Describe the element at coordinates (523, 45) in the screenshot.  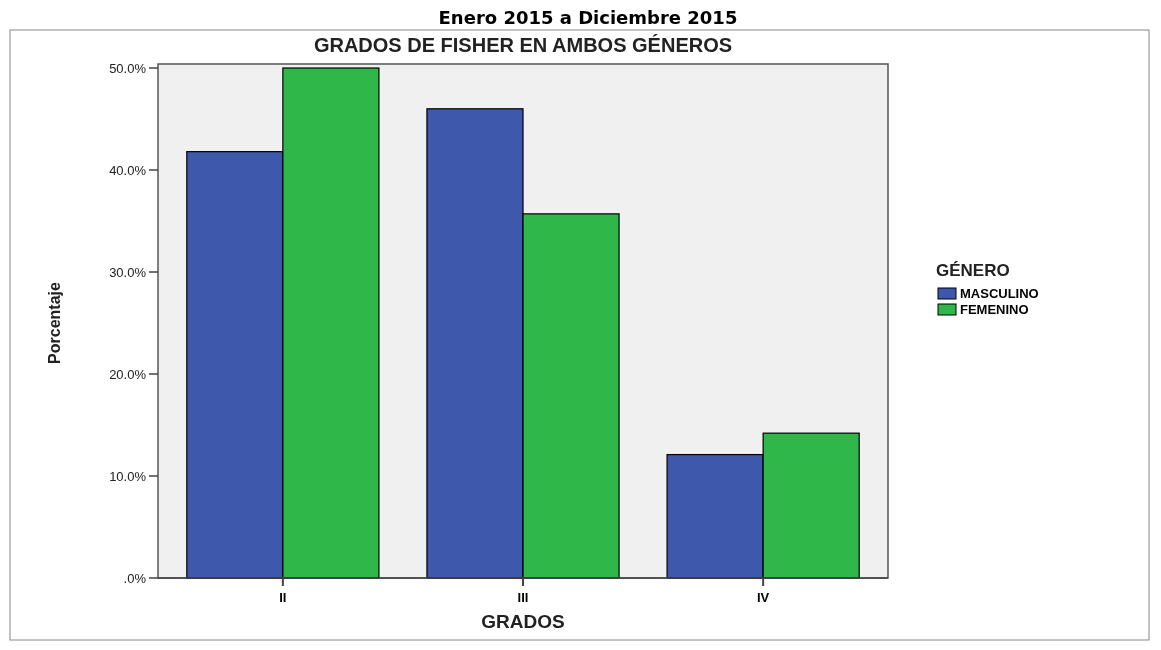
I see `chart-title: GRADOS DE FISHER EN AMBOS GÉNEROS` at that location.